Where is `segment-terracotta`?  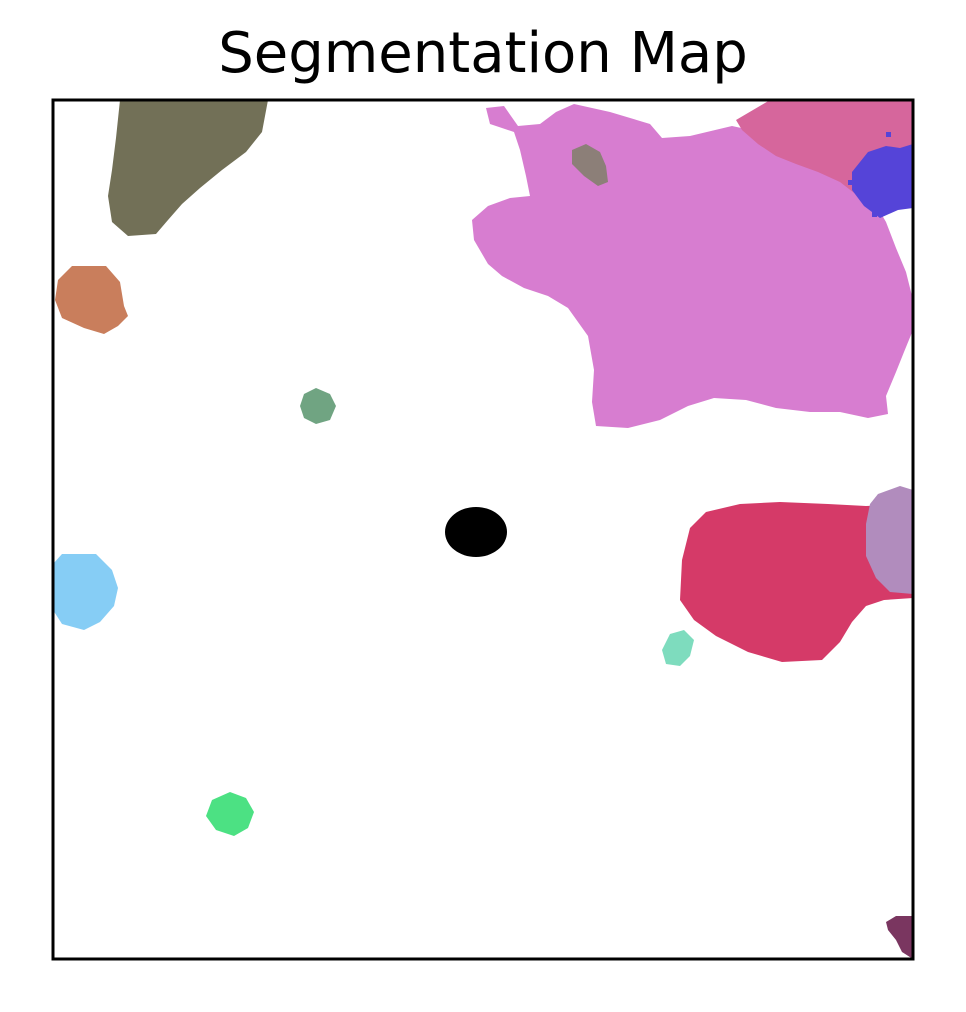
segment-terracotta is located at coordinates (91, 300).